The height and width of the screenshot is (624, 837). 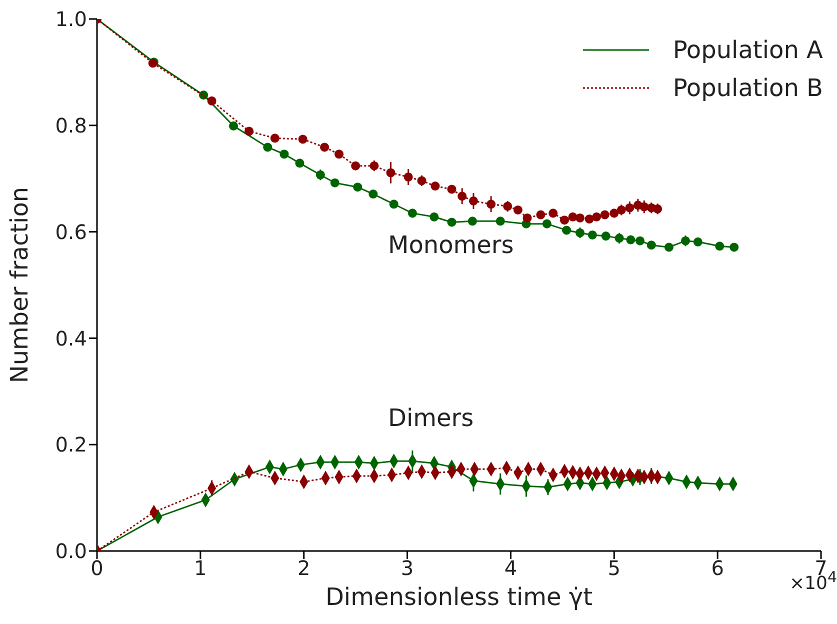 What do you see at coordinates (717, 568) in the screenshot?
I see `x-tick-label: 6` at bounding box center [717, 568].